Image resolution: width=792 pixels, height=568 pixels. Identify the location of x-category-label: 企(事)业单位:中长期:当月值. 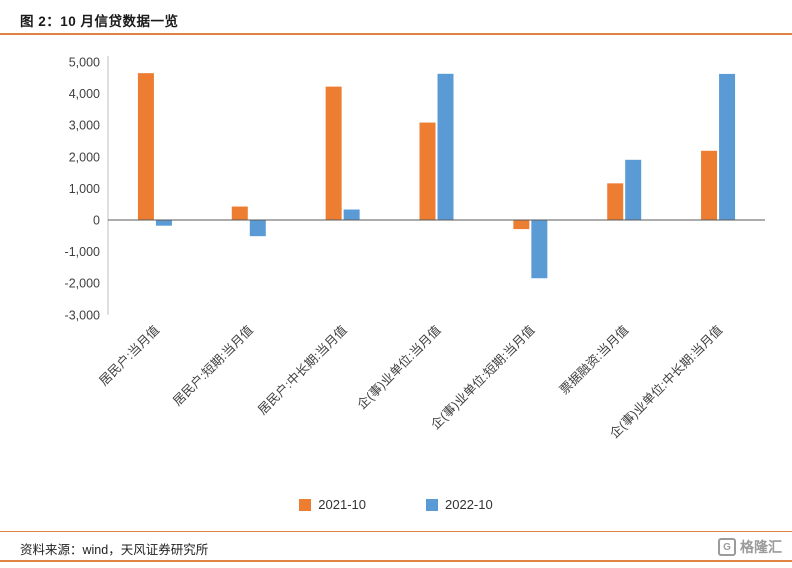
(666, 381).